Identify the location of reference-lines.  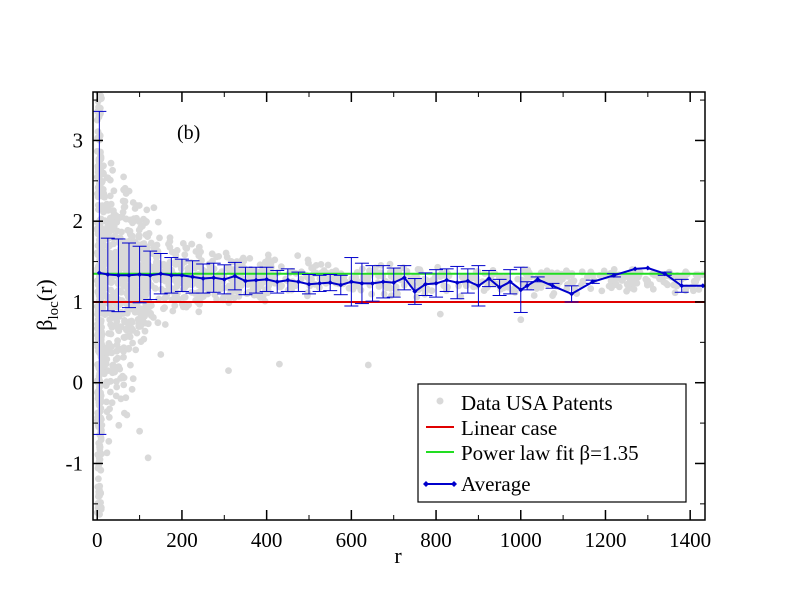
(399, 287).